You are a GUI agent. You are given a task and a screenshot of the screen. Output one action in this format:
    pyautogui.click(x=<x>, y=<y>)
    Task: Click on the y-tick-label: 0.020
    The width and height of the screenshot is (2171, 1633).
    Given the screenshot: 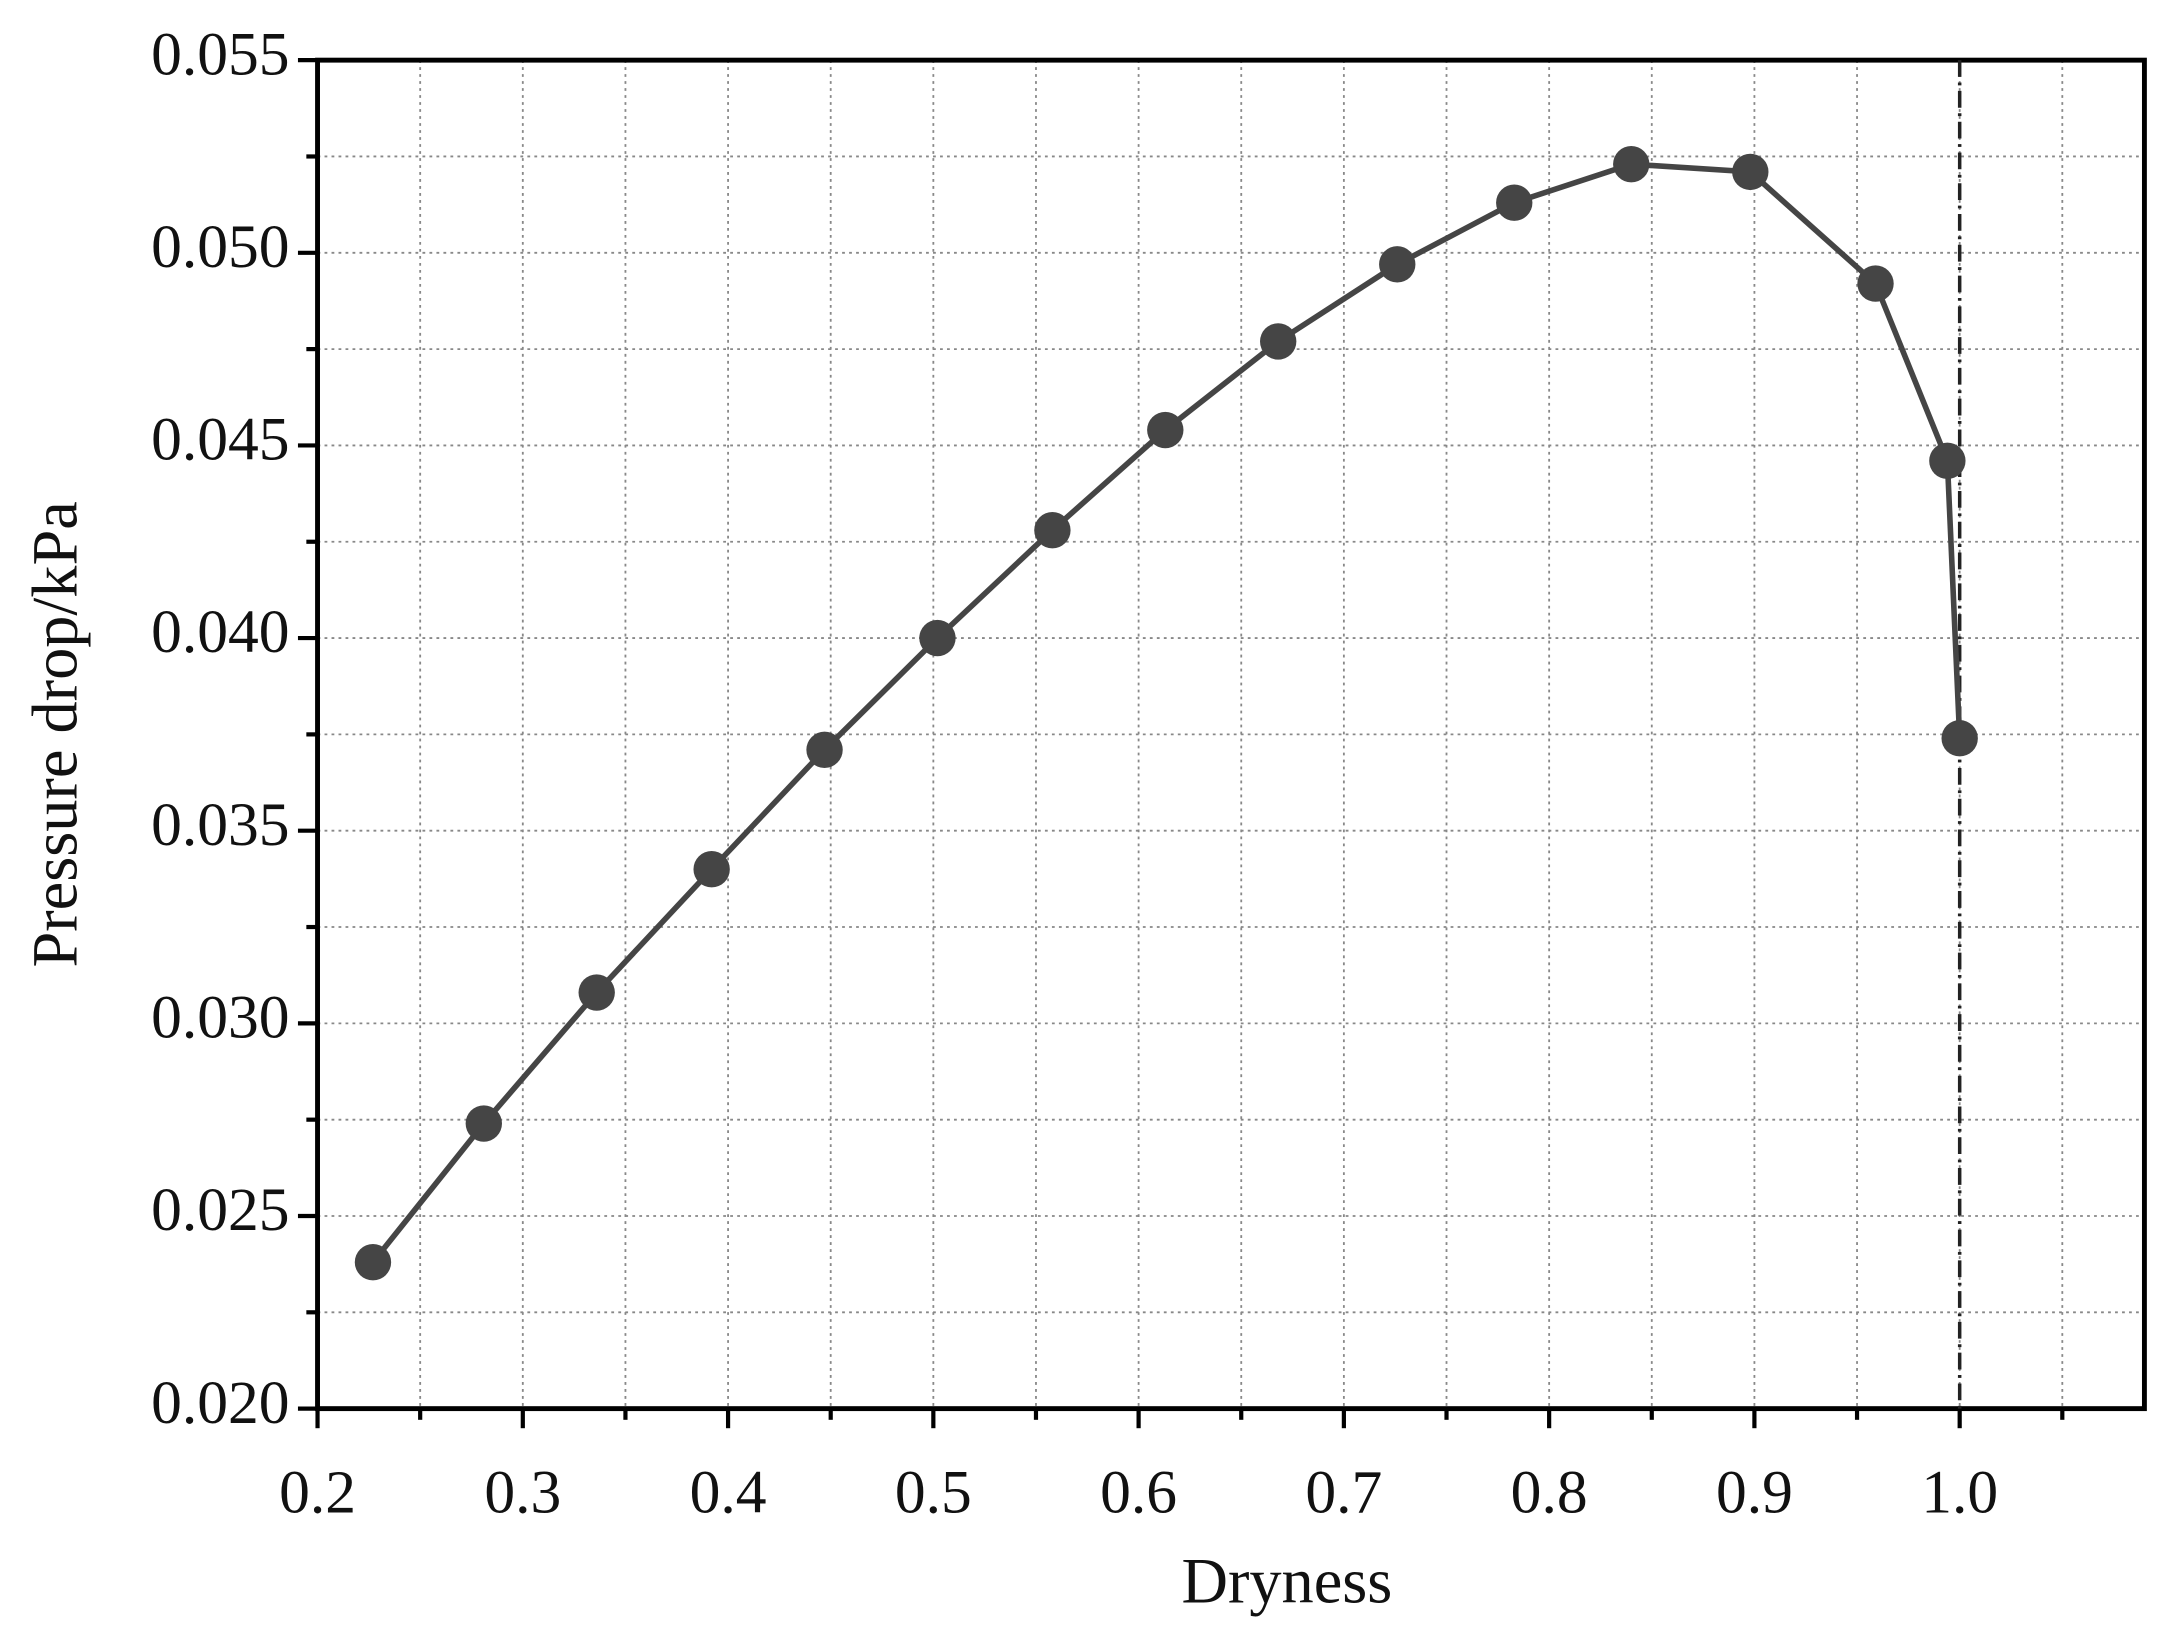 What is the action you would take?
    pyautogui.click(x=220, y=1403)
    